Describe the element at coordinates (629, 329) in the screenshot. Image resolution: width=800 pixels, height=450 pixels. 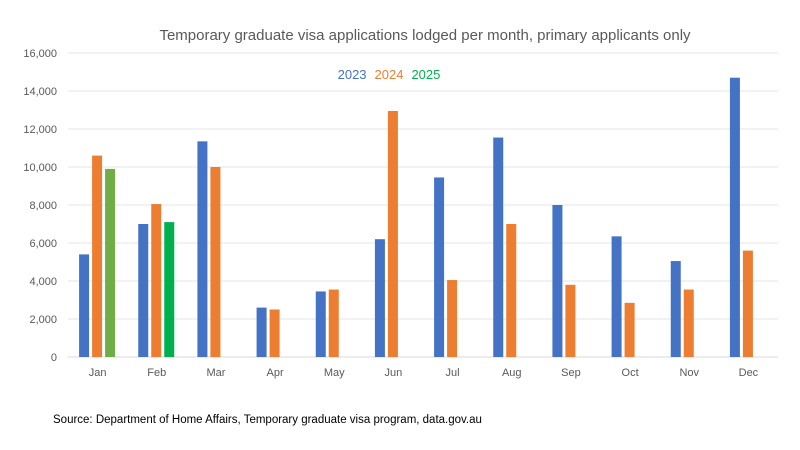
I see `bar-2024-oct` at that location.